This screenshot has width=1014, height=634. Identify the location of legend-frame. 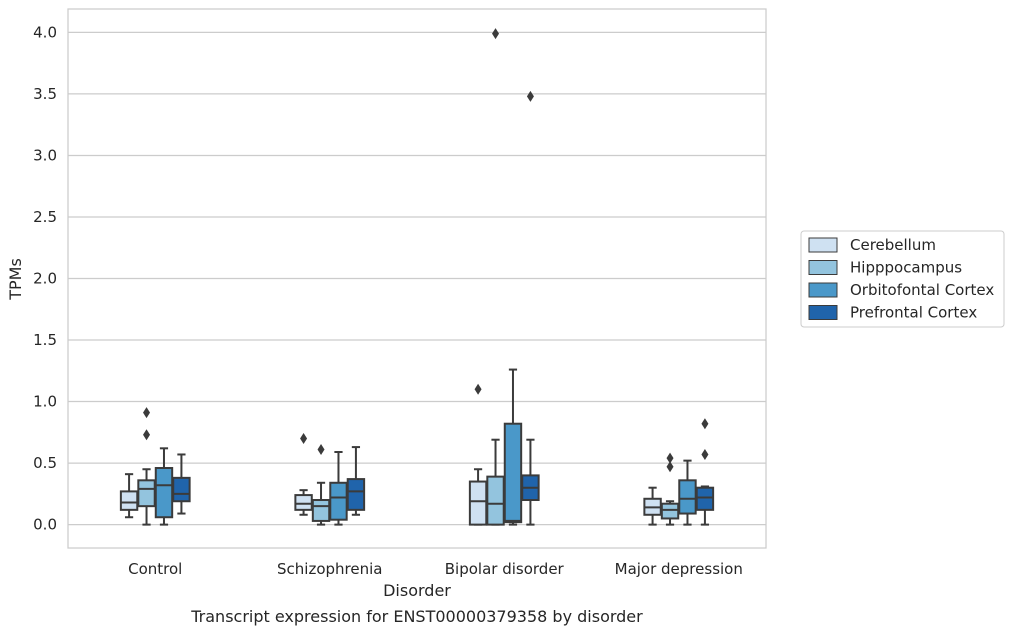
(902, 279).